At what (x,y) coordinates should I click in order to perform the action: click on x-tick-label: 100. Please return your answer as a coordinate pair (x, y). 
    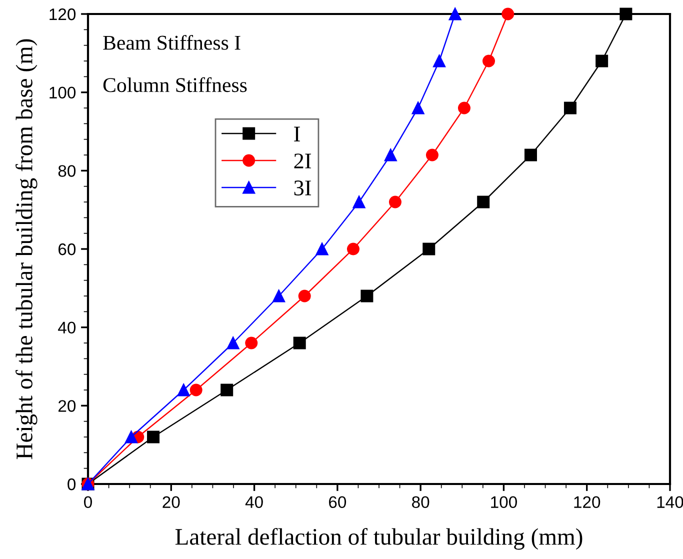
    Looking at the image, I should click on (504, 502).